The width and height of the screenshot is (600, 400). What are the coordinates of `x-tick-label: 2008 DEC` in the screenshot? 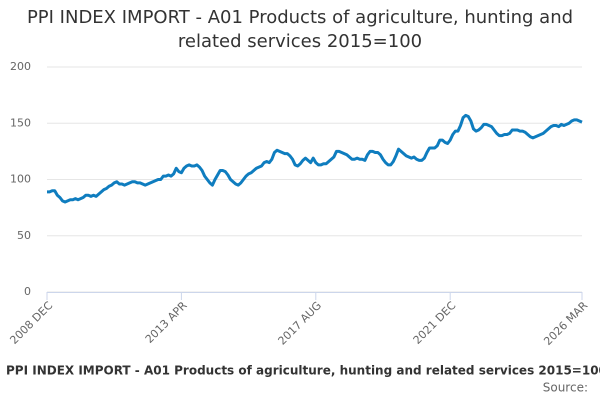 It's located at (31, 323).